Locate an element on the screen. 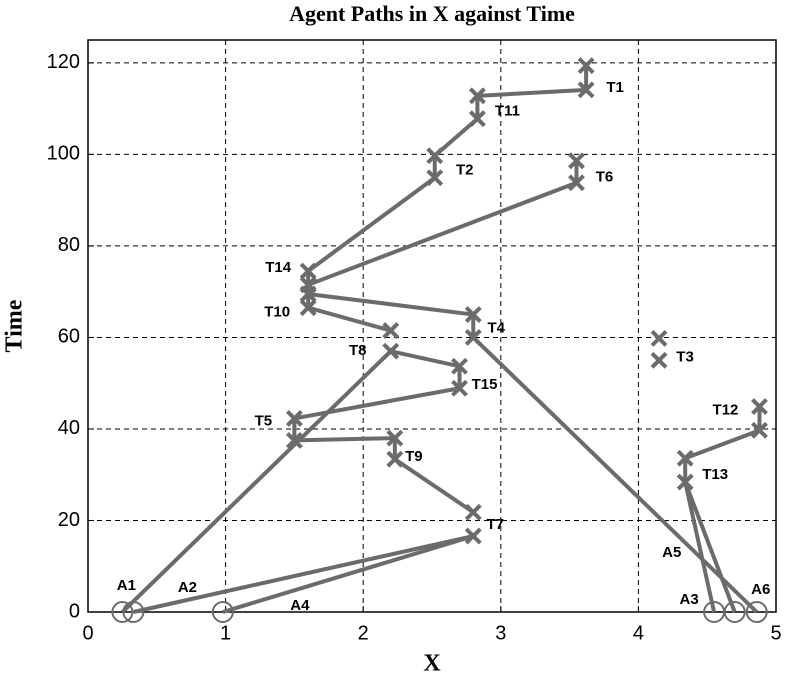  task-label: T9 is located at coordinates (414, 456).